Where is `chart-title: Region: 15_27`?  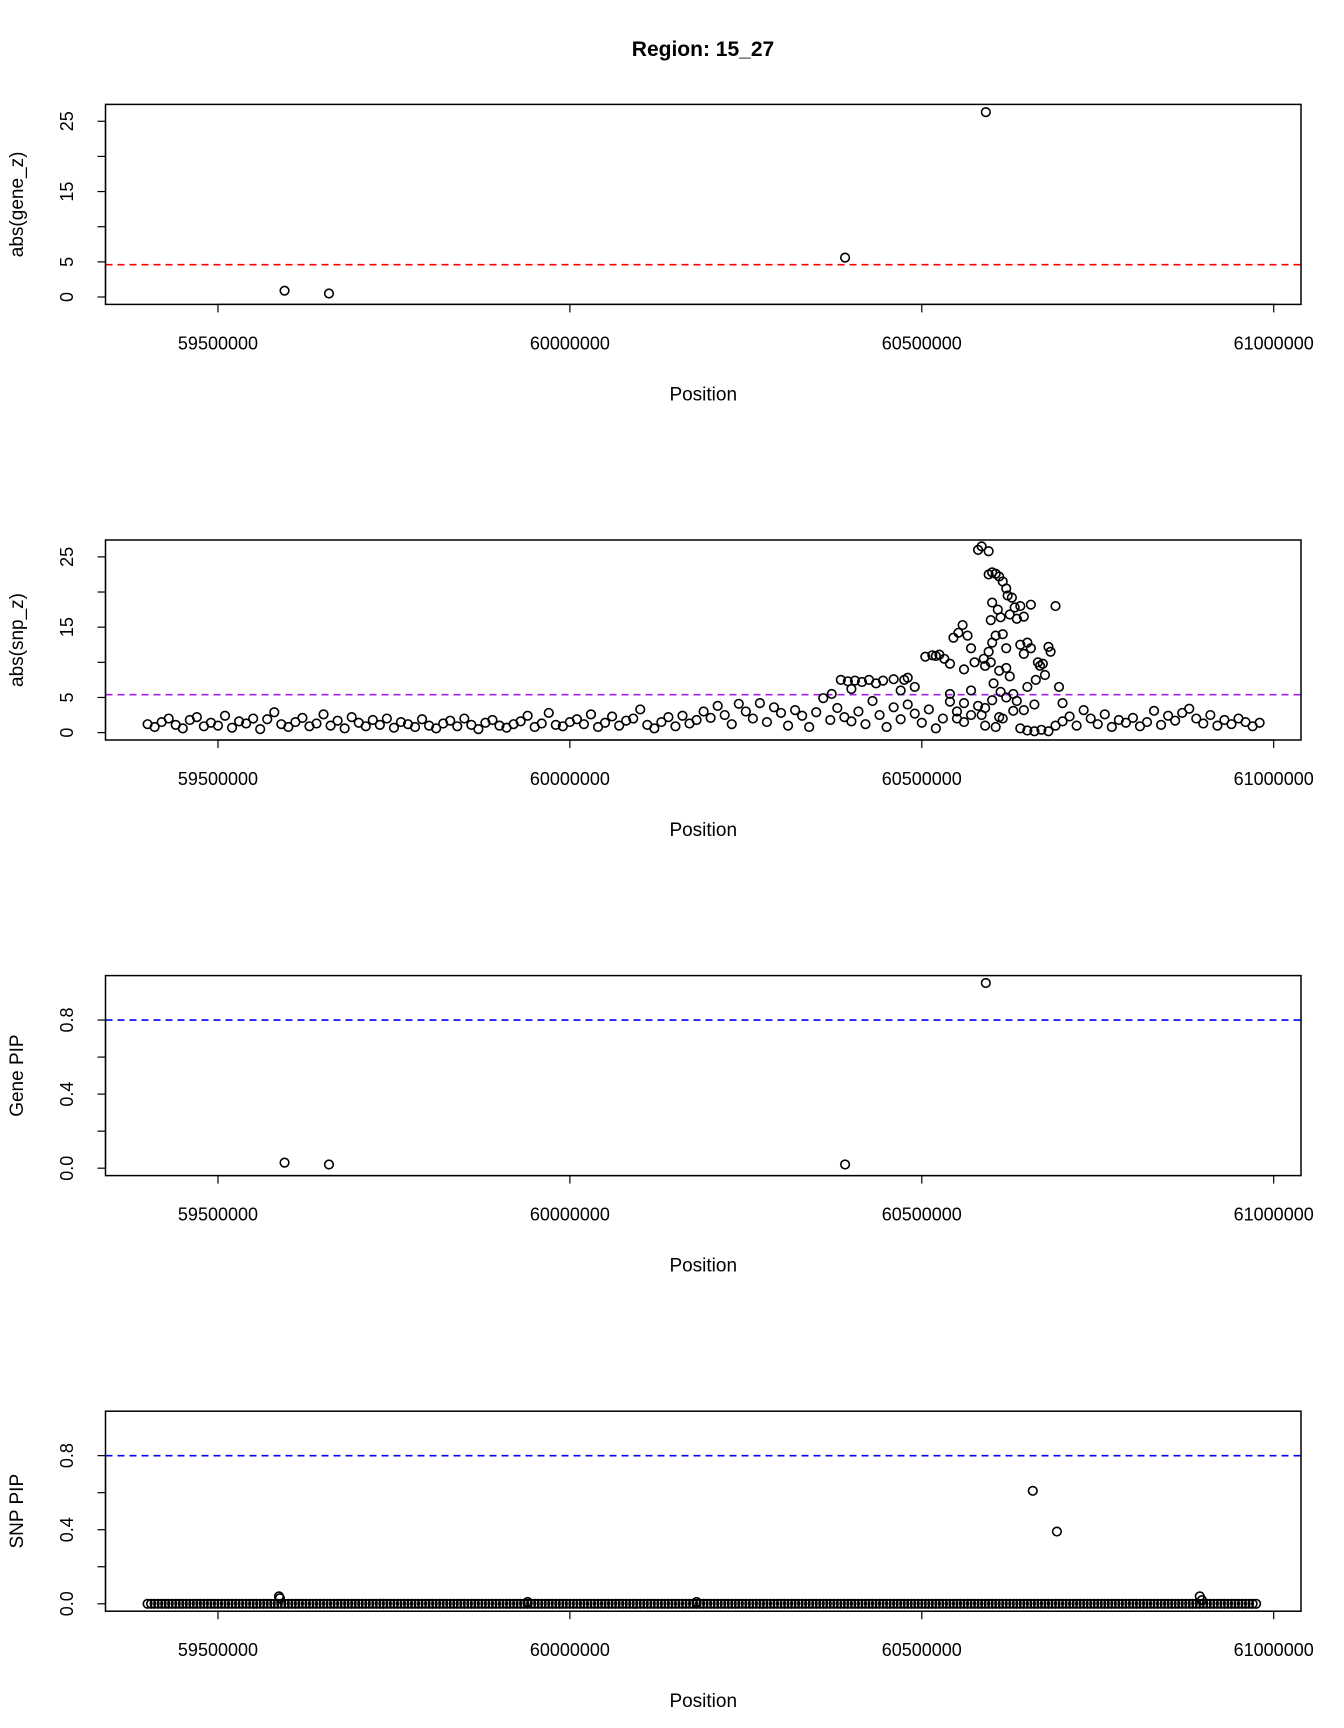 chart-title: Region: 15_27 is located at coordinates (703, 49).